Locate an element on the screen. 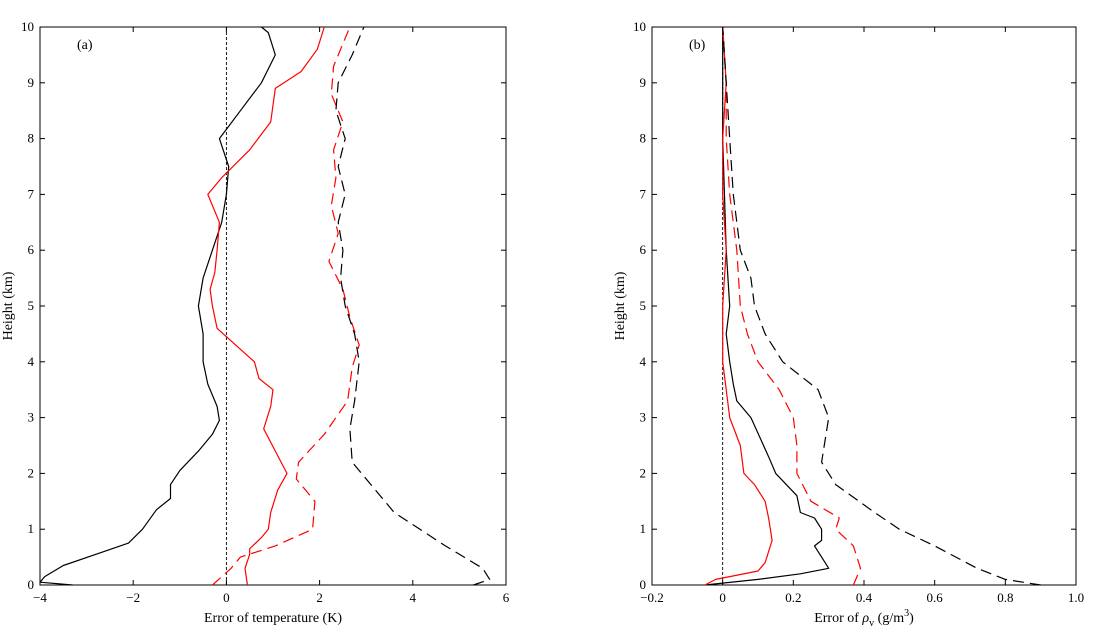  x-tick-label: 0.4 is located at coordinates (864, 597).